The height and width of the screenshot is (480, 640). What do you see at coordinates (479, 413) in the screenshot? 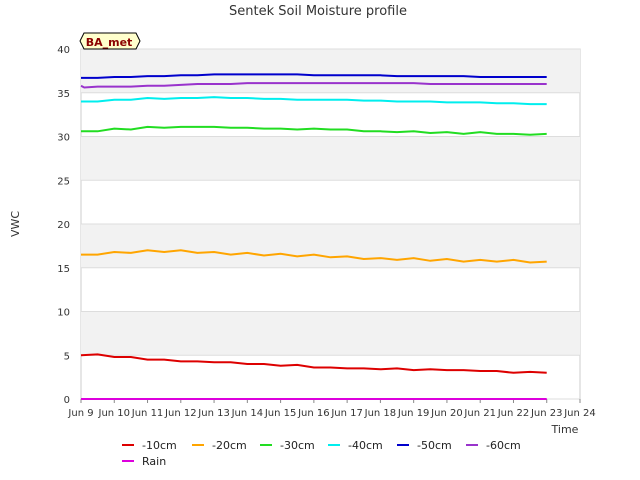
I see `x-tick-label: Jun 21` at bounding box center [479, 413].